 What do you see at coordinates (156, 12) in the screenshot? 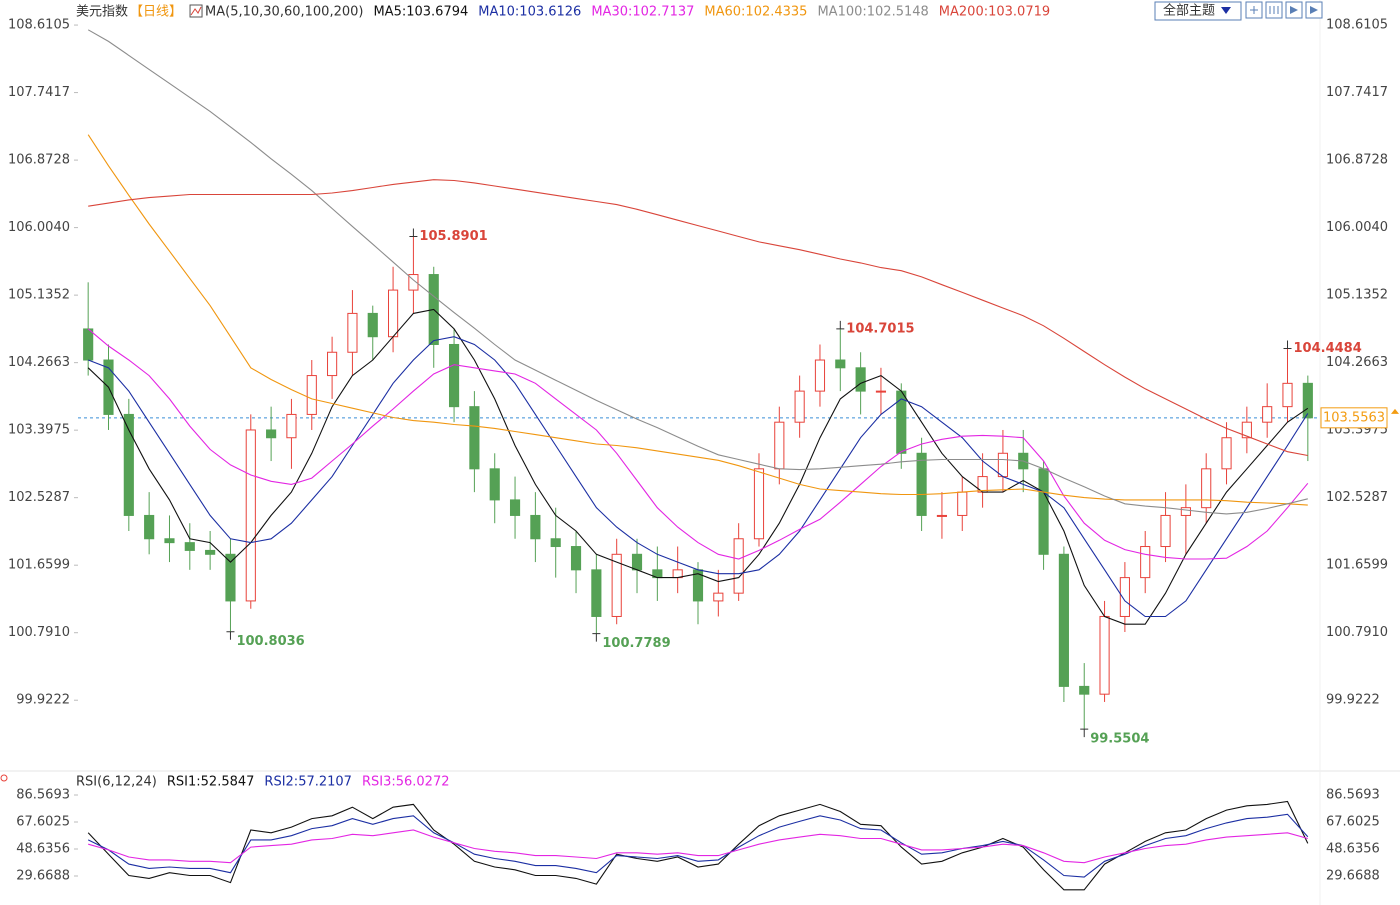
I see `period-label: 【日线】` at bounding box center [156, 12].